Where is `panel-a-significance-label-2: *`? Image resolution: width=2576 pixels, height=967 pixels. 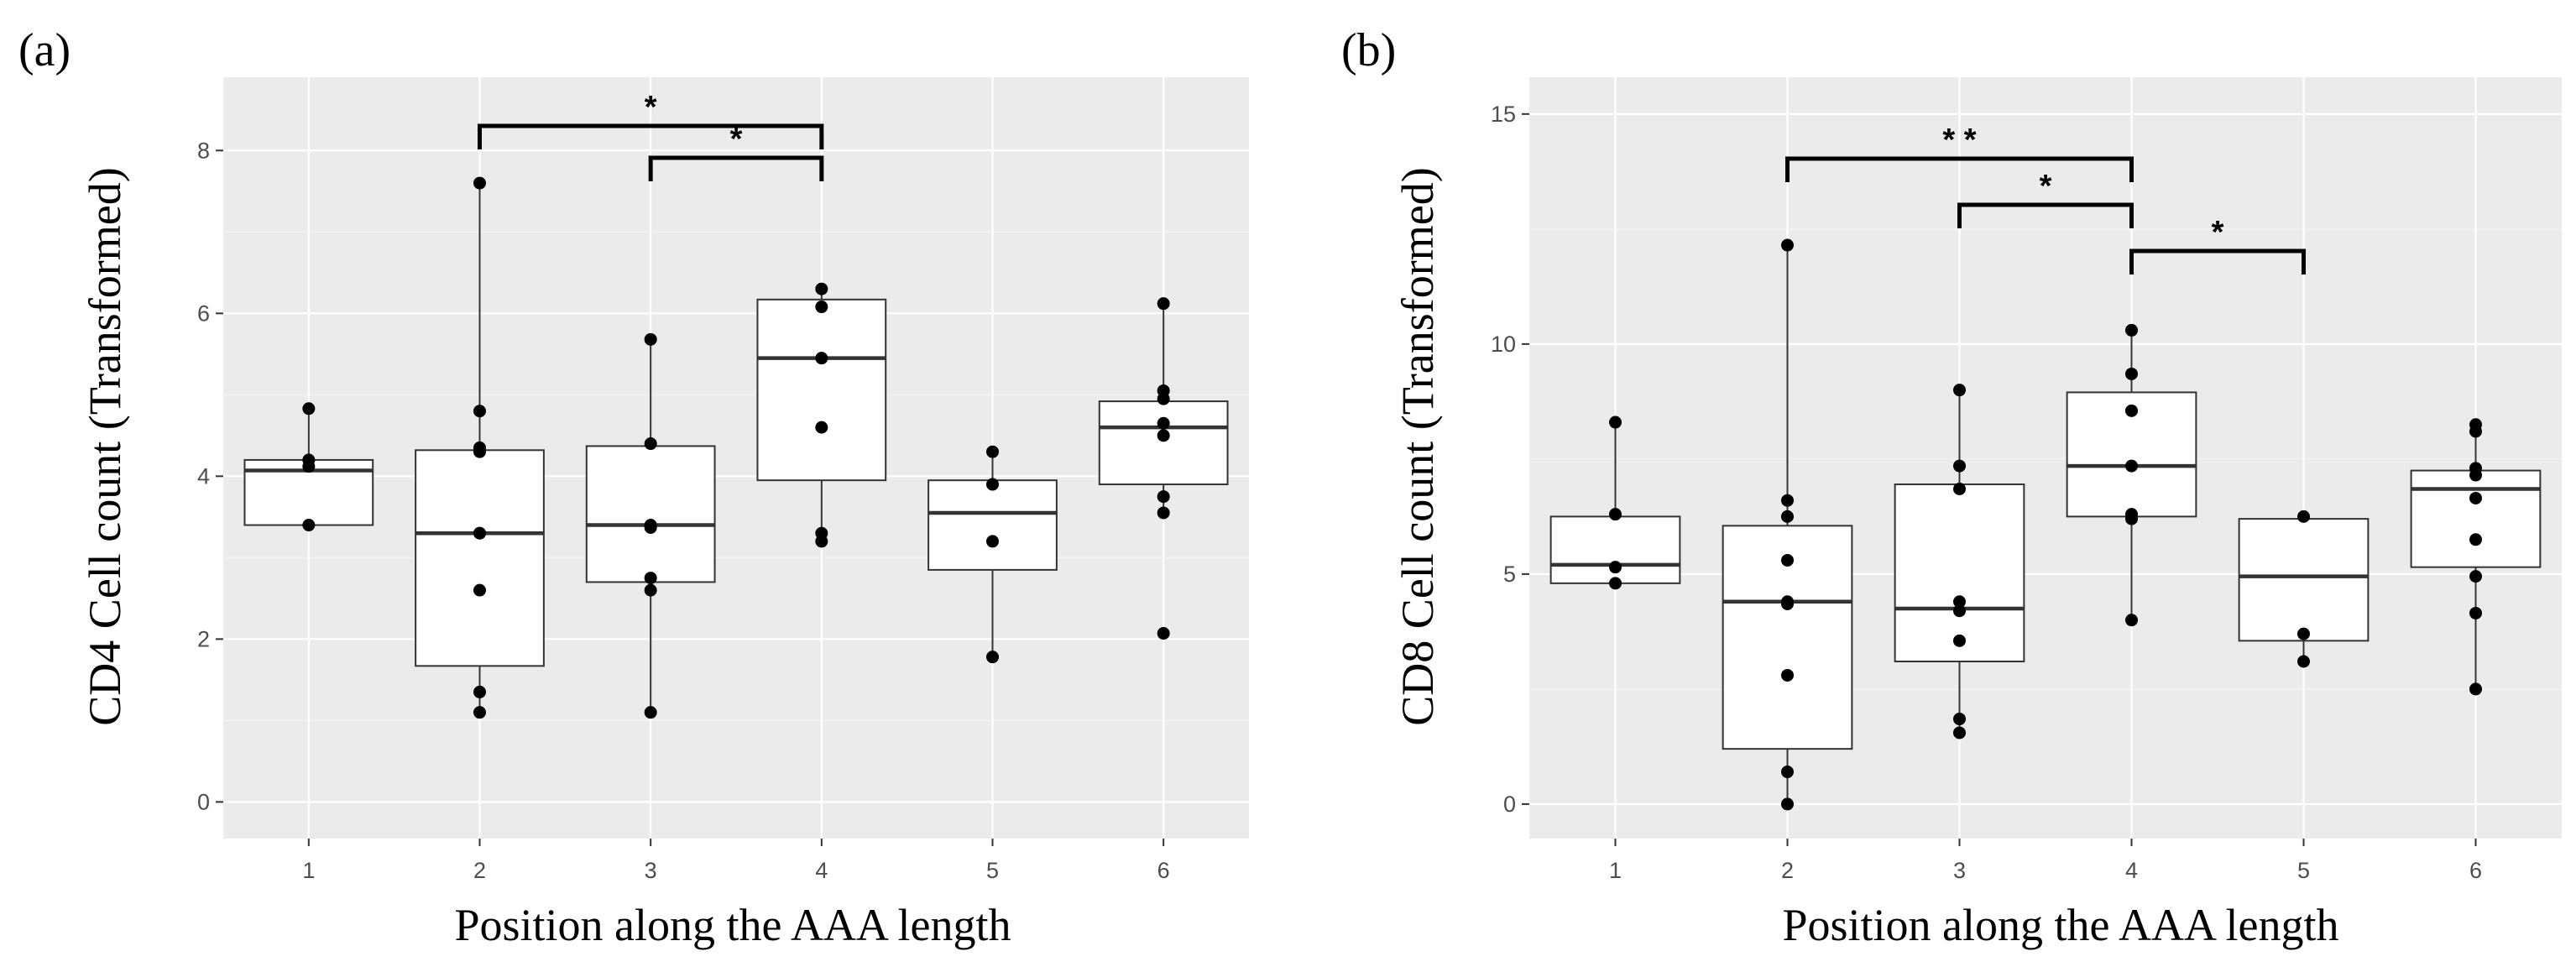 panel-a-significance-label-2: * is located at coordinates (736, 139).